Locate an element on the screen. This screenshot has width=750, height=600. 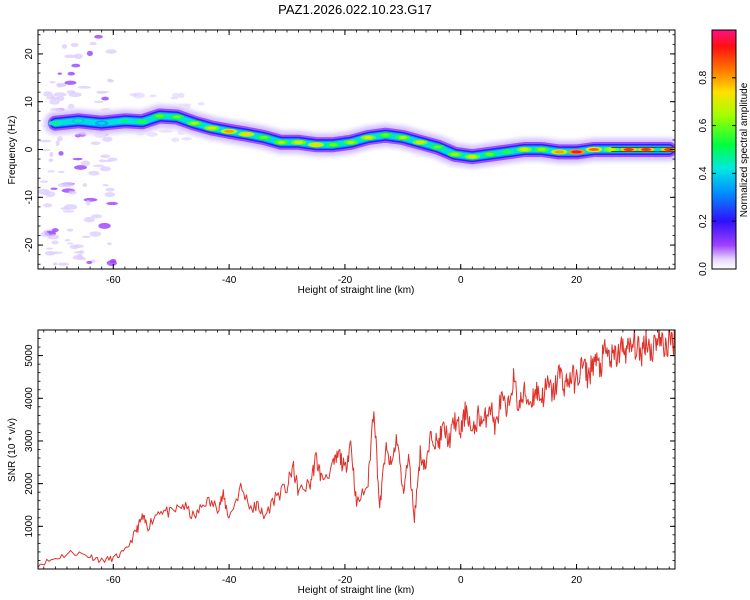
snr-xtick-label: -40 is located at coordinates (229, 580).